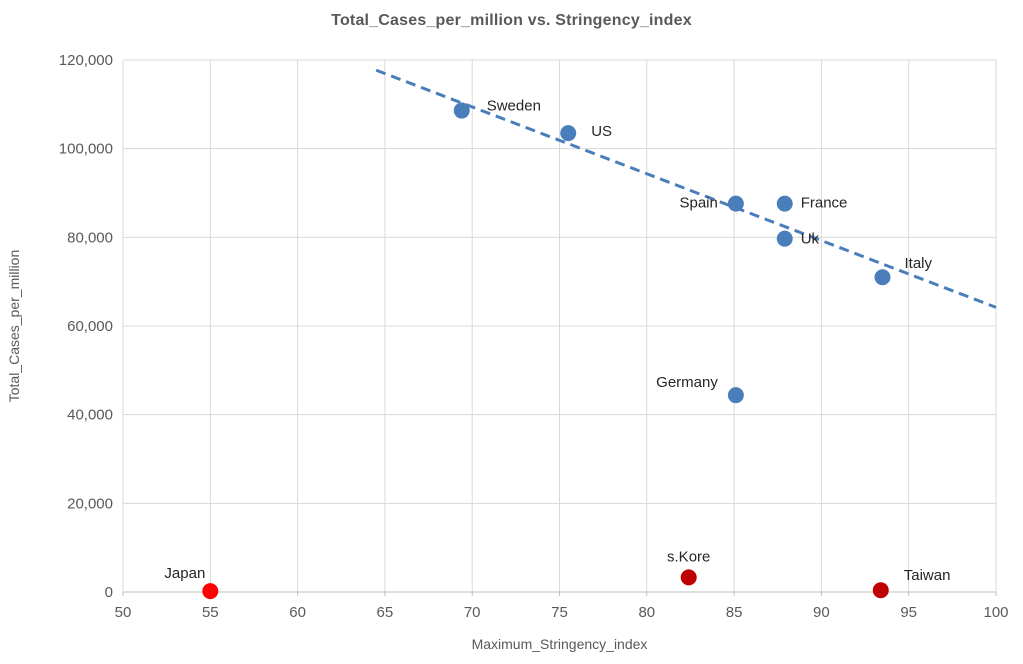 Image resolution: width=1023 pixels, height=664 pixels. What do you see at coordinates (559, 612) in the screenshot?
I see `x-tick-label: 75` at bounding box center [559, 612].